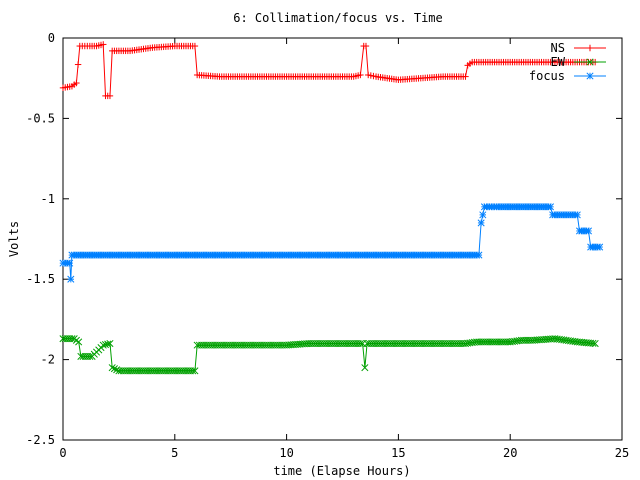 Image resolution: width=640 pixels, height=480 pixels. Describe the element at coordinates (338, 18) in the screenshot. I see `chart-title: 6: Collimation/focus vs. Time` at that location.